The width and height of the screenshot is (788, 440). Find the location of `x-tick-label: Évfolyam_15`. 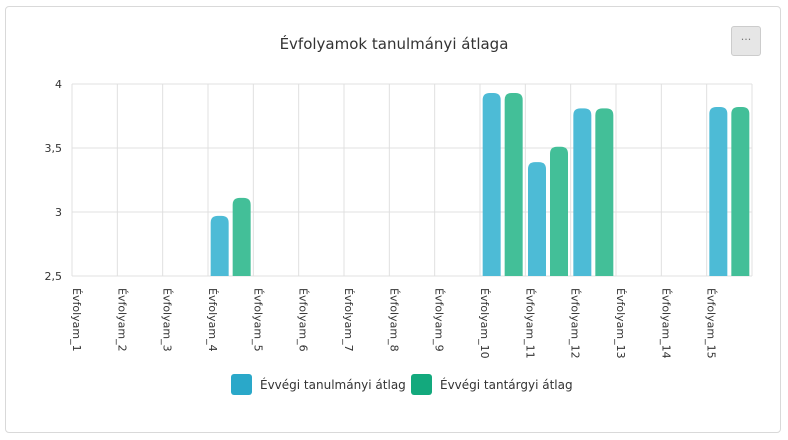

x-tick-label: Évfolyam_15 is located at coordinates (711, 323).